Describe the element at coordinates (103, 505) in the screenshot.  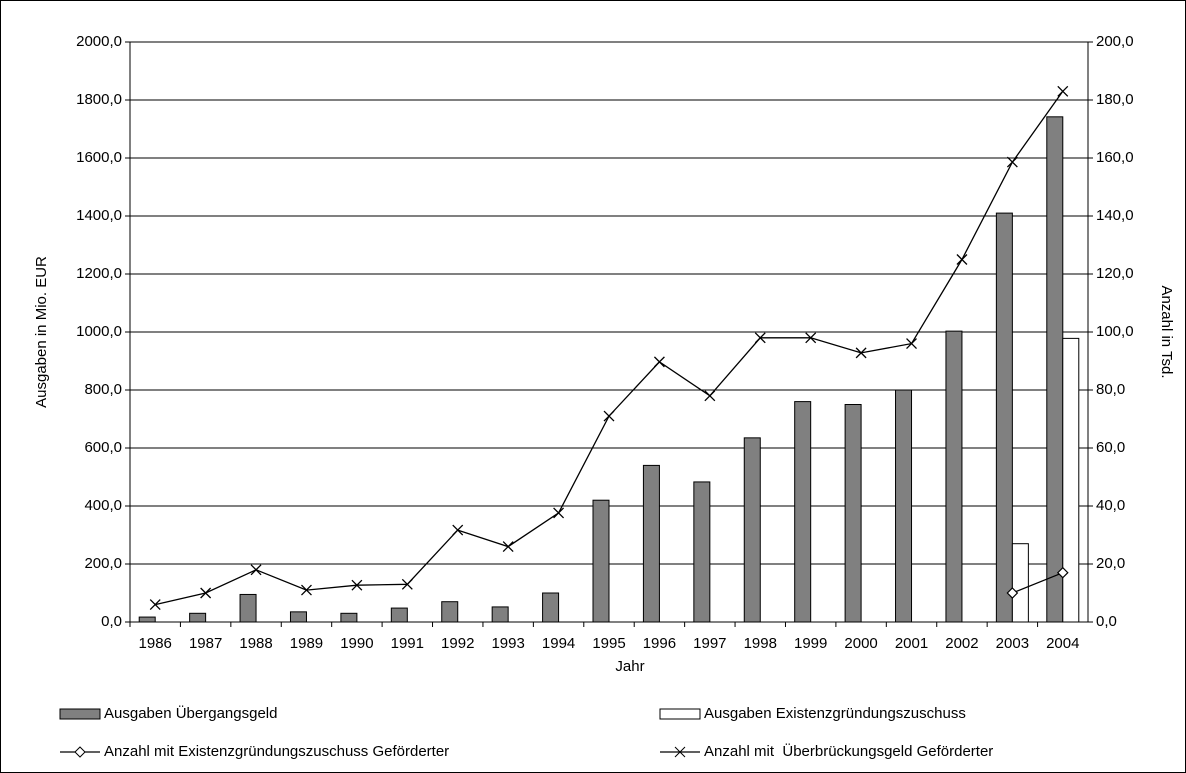
I see `y-tick-label: 400,0` at that location.